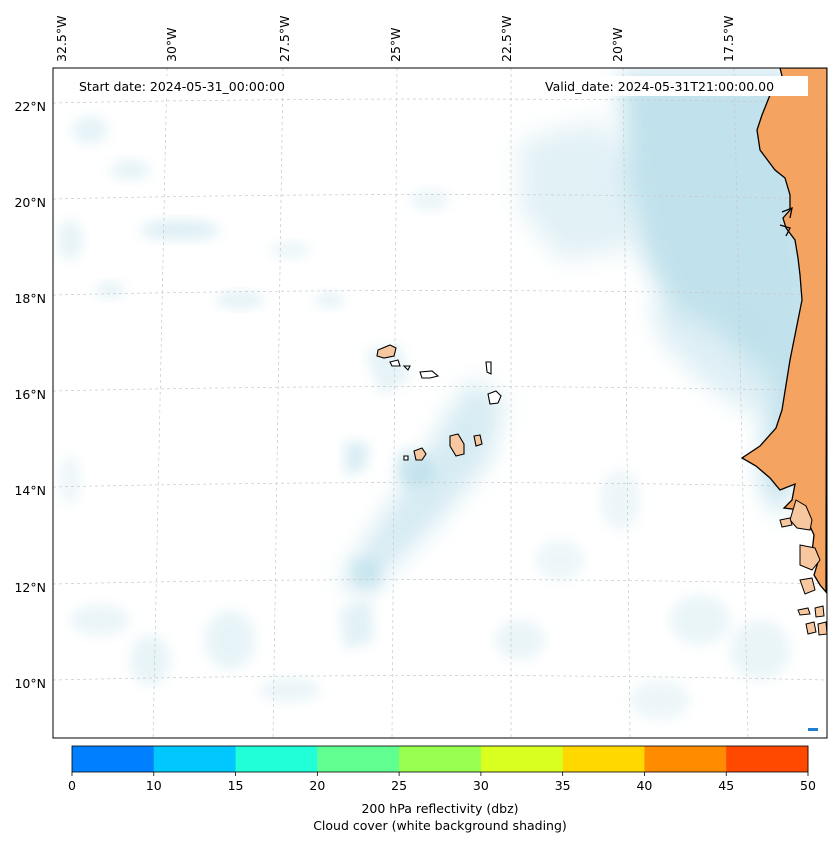  Describe the element at coordinates (506, 39) in the screenshot. I see `lon-label: 22.5°W` at that location.